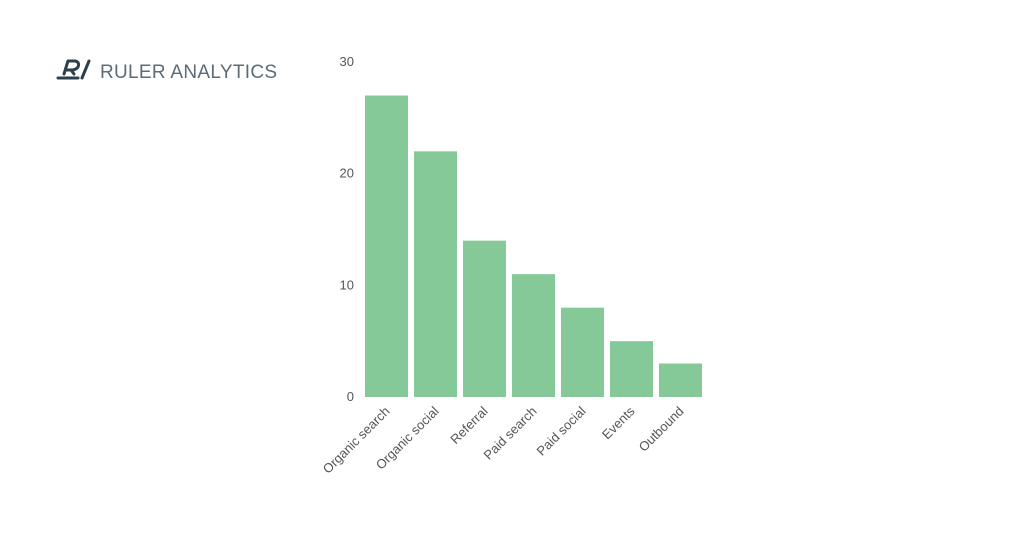  Describe the element at coordinates (188, 72) in the screenshot. I see `brand-name: RULER ANALYTICS` at that location.